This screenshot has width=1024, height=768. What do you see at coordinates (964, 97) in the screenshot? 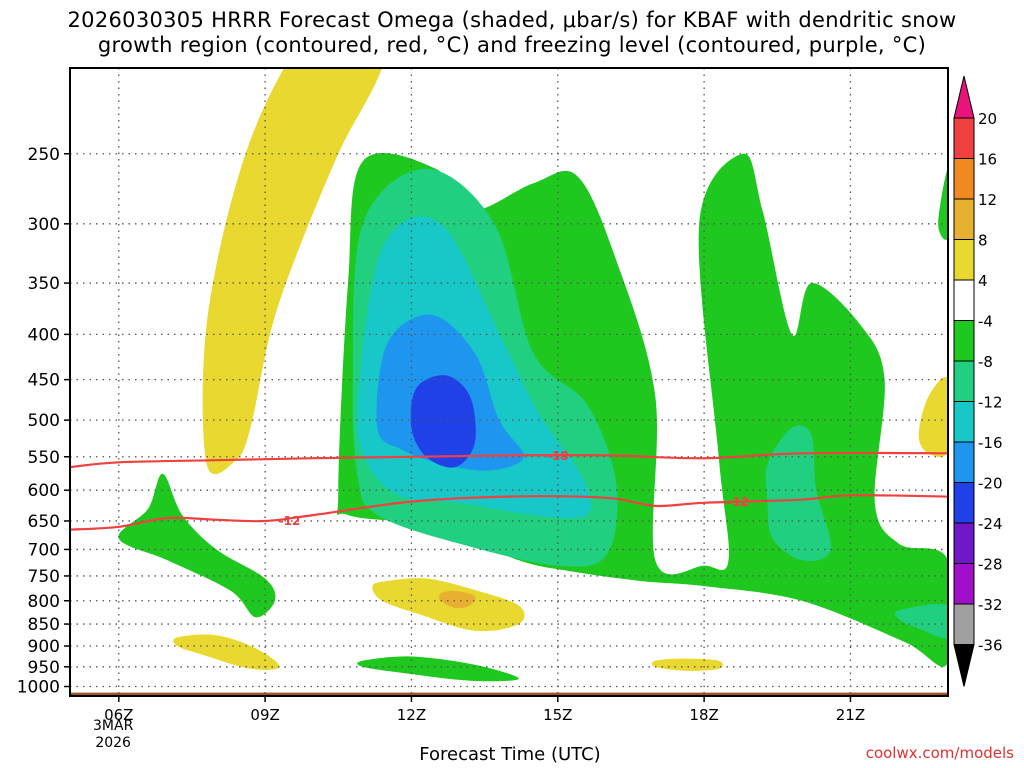
I see `colorbar-top-arrow` at bounding box center [964, 97].